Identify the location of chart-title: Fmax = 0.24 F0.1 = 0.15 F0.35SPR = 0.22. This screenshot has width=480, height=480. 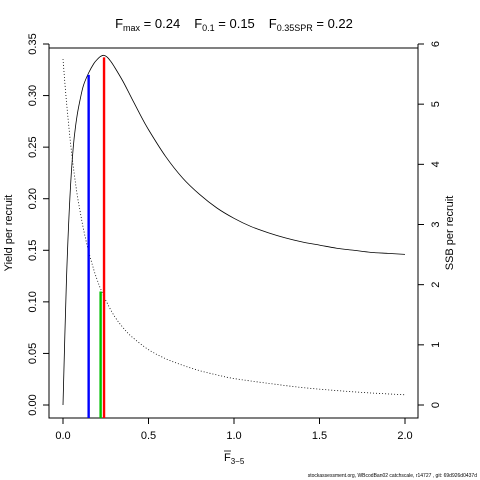
(234, 24).